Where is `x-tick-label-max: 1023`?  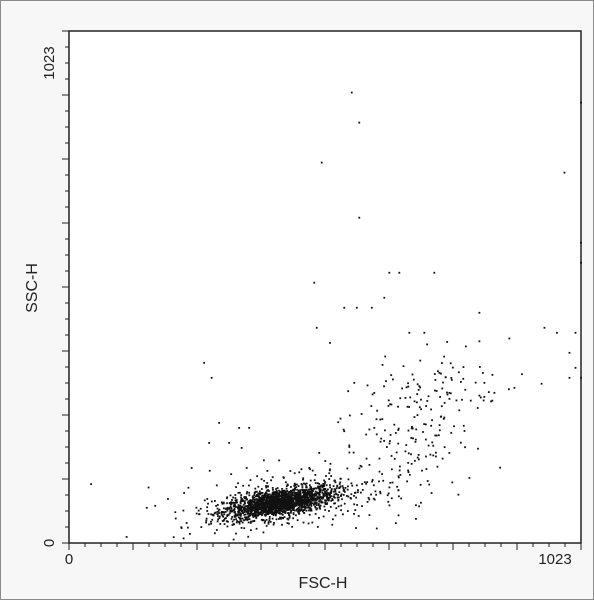
x-tick-label-max: 1023 is located at coordinates (554, 559).